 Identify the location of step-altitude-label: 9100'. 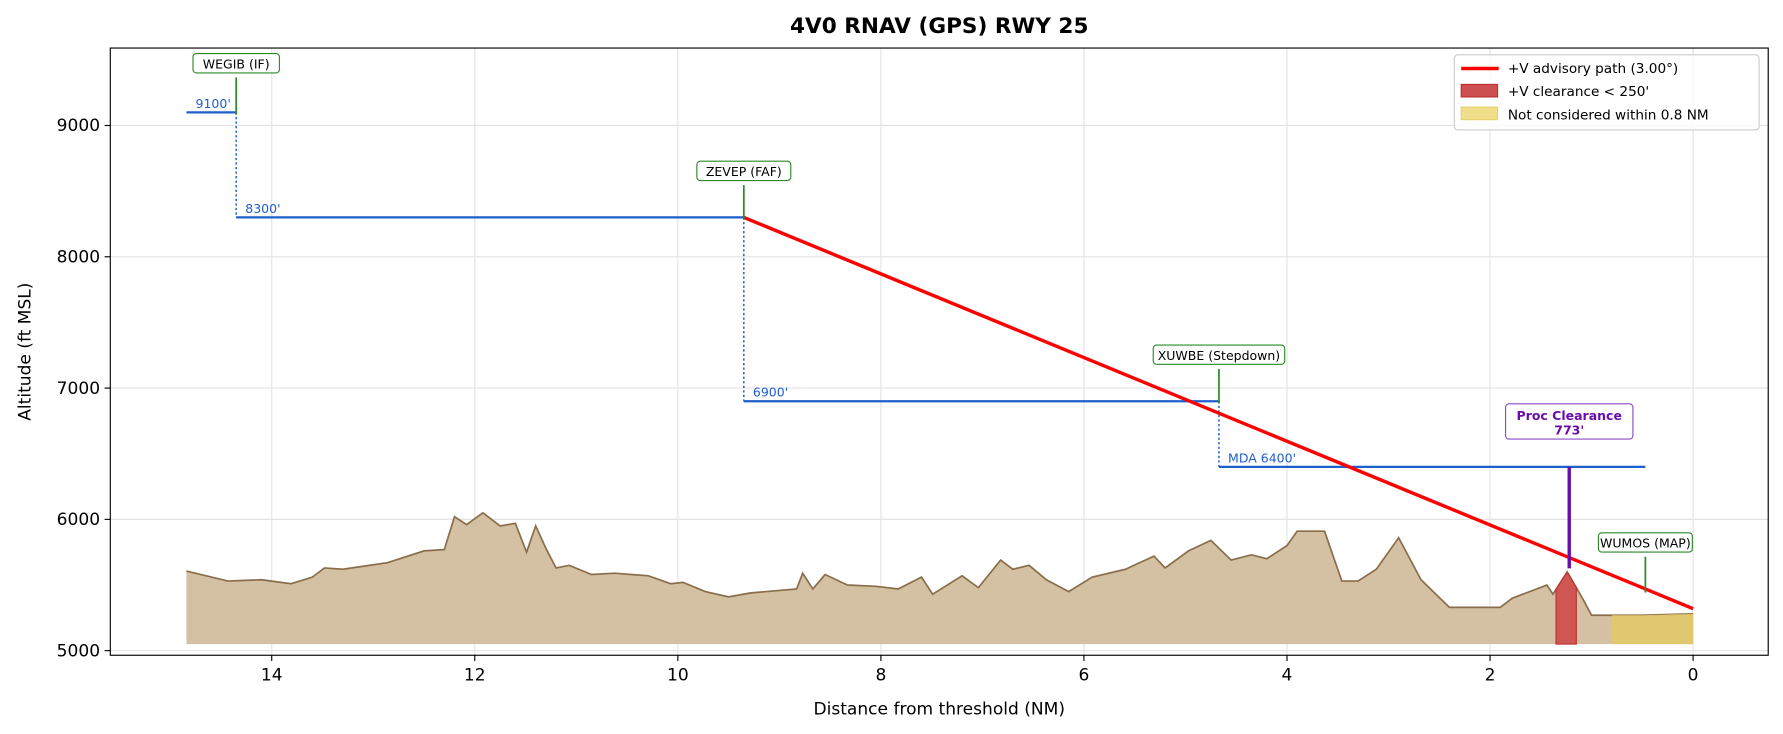
(213, 103).